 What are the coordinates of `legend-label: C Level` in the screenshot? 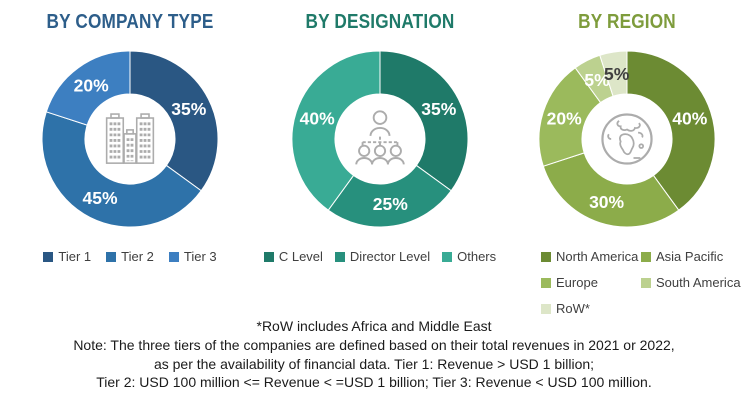 It's located at (300, 256).